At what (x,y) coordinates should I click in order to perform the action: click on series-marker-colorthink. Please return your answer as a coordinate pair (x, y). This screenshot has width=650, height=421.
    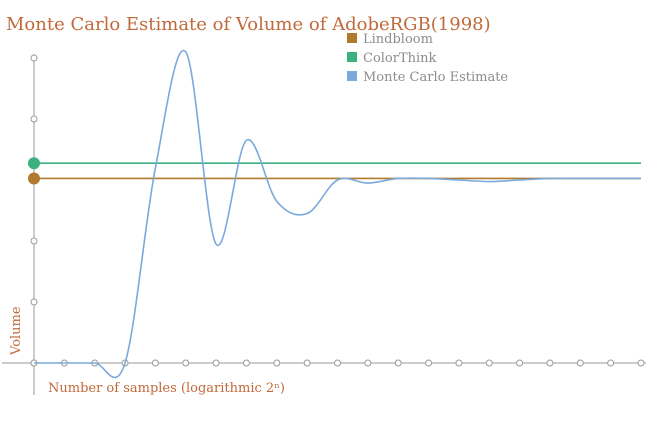
    Looking at the image, I should click on (34, 163).